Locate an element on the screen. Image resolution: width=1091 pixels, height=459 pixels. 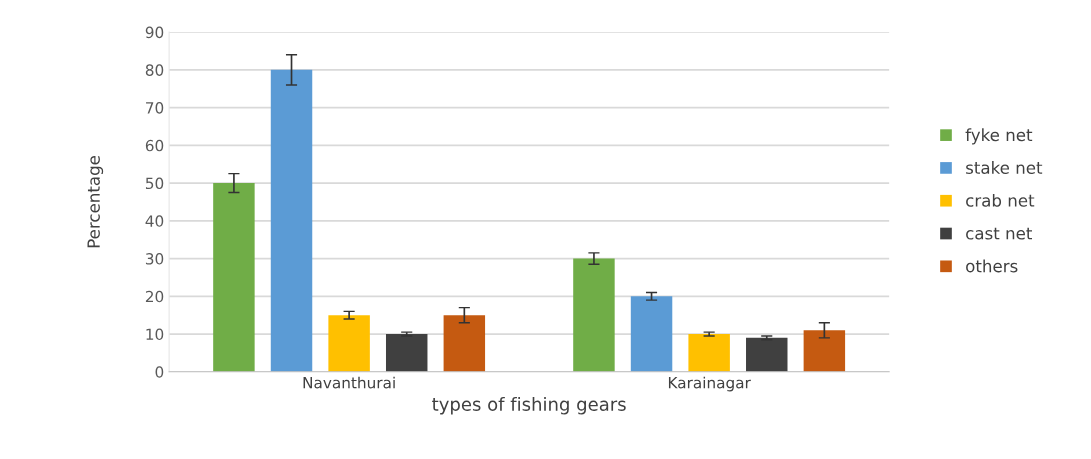
legend-label: stake net is located at coordinates (1004, 167).